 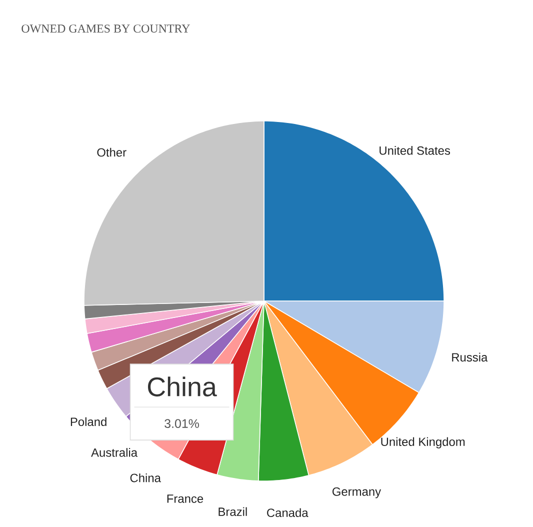 What do you see at coordinates (114, 452) in the screenshot?
I see `slice-label: Australia` at bounding box center [114, 452].